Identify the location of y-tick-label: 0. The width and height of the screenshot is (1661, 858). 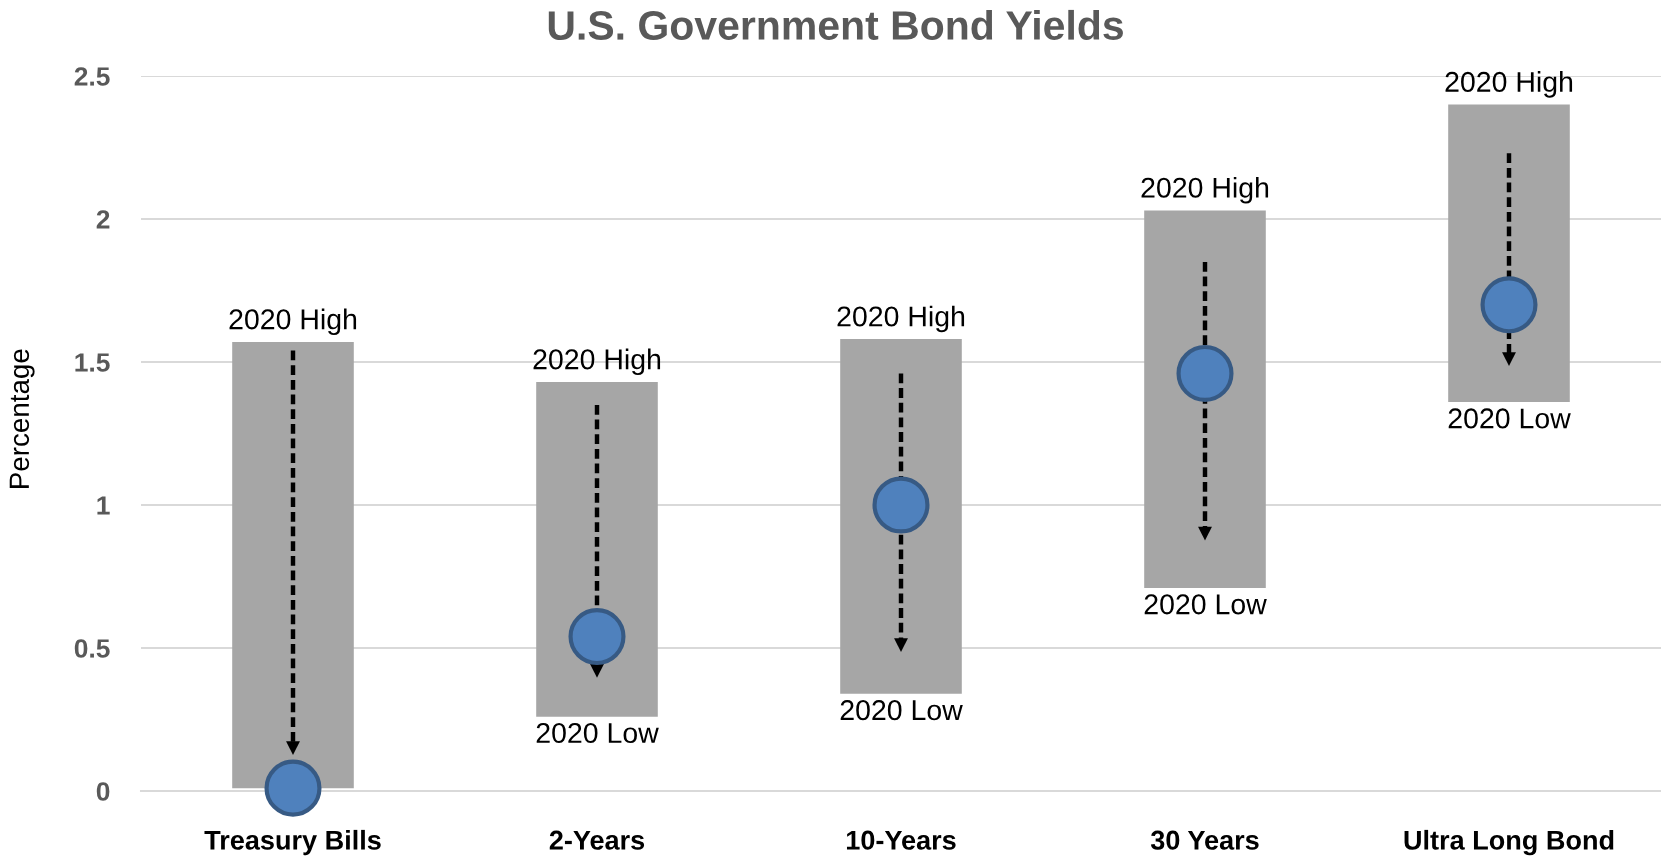
(103, 791).